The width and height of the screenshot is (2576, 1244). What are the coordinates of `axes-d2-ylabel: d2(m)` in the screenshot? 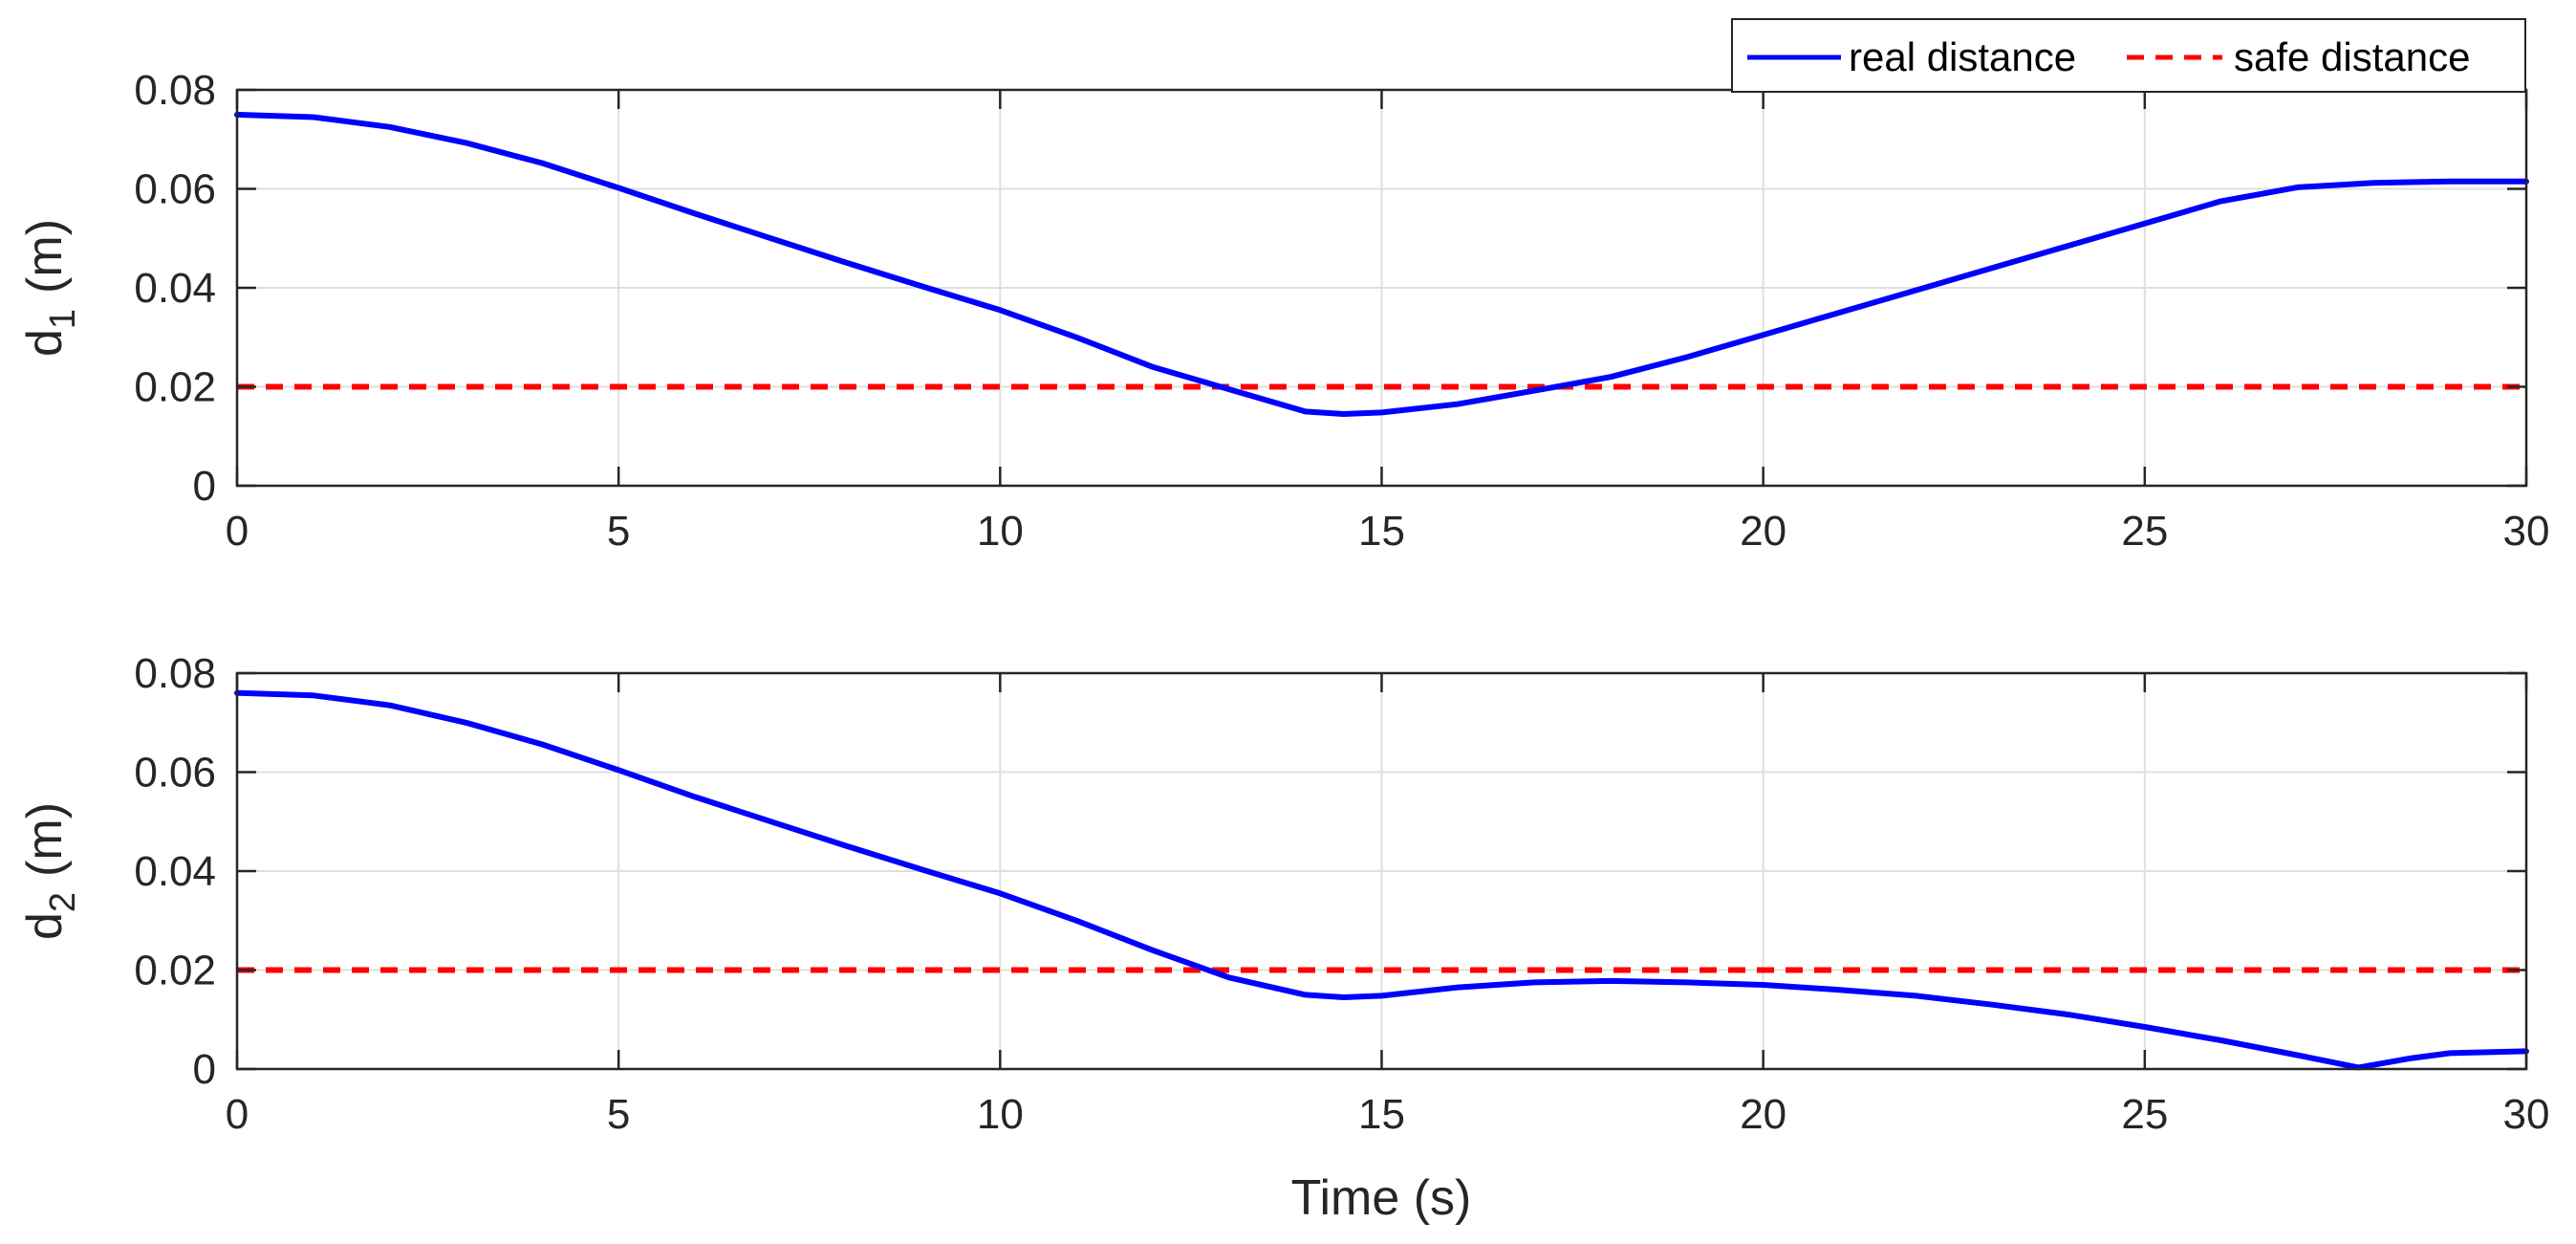 It's located at (50, 871).